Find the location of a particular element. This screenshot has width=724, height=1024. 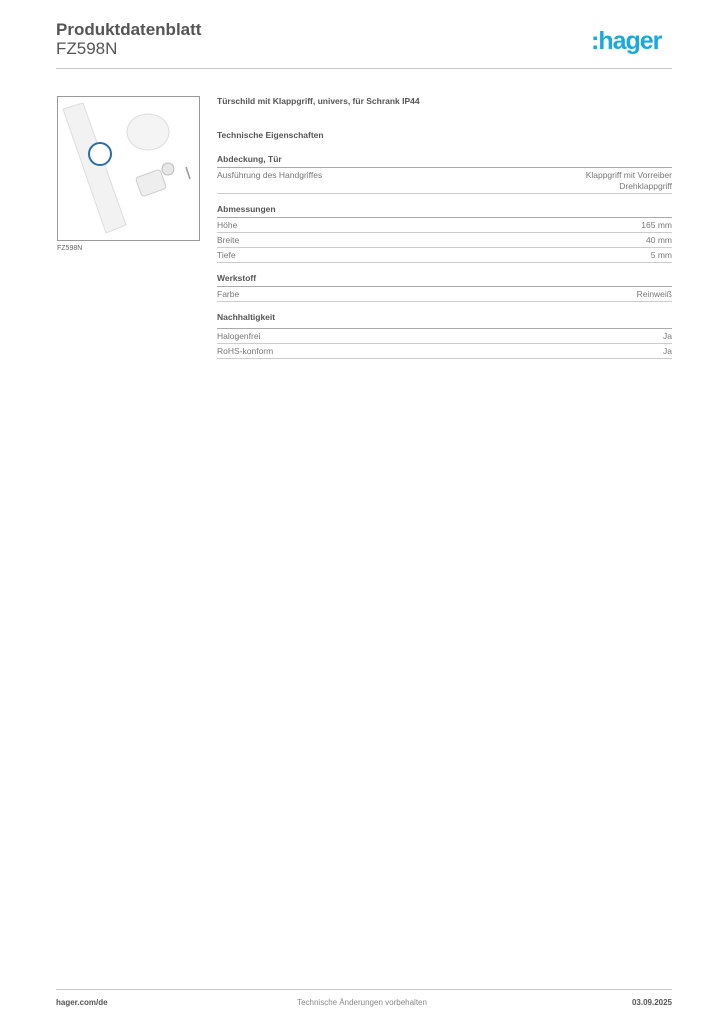

footer-divider is located at coordinates (364, 989).